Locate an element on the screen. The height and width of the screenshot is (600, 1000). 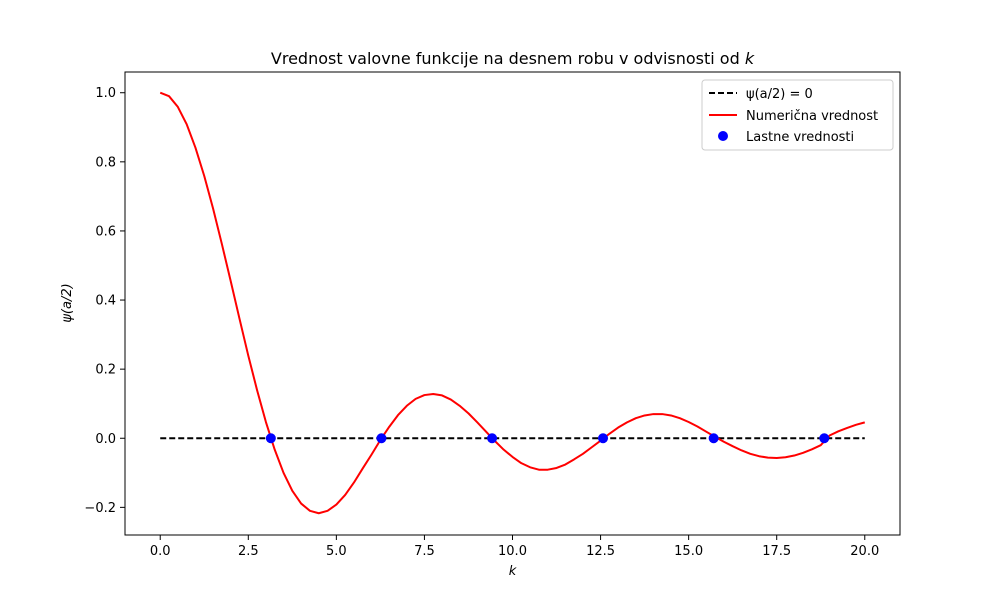
x-tick-label: 15.0 is located at coordinates (688, 551).